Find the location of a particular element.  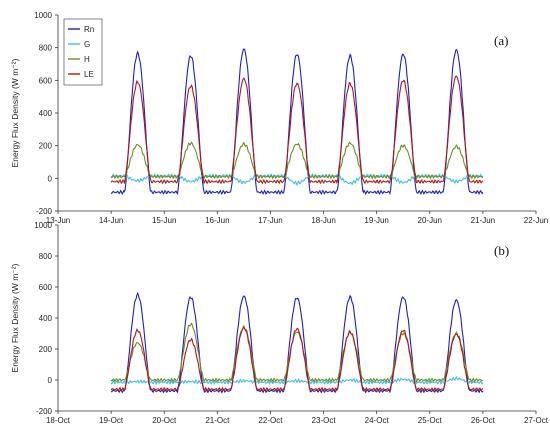

x-tick-label: 22-Jun is located at coordinates (536, 220).